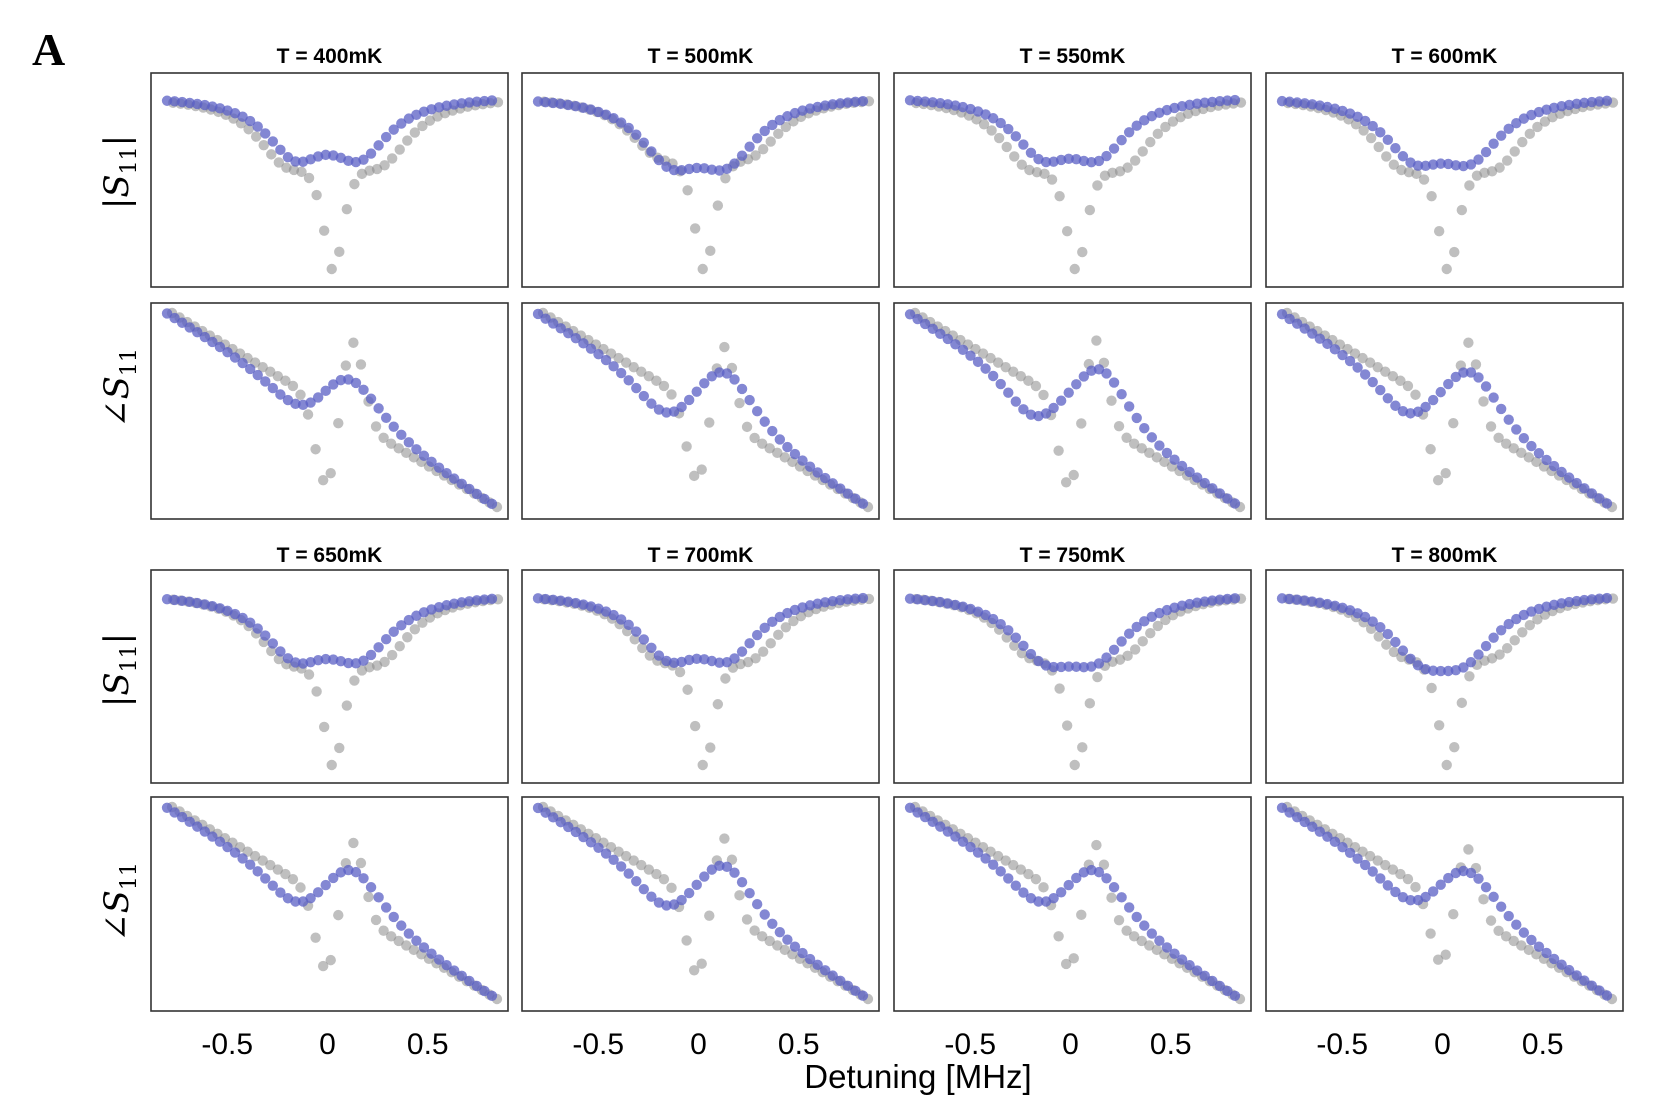 This screenshot has width=1661, height=1119. What do you see at coordinates (119, 388) in the screenshot?
I see `ylabel-row-2: ∠S11` at bounding box center [119, 388].